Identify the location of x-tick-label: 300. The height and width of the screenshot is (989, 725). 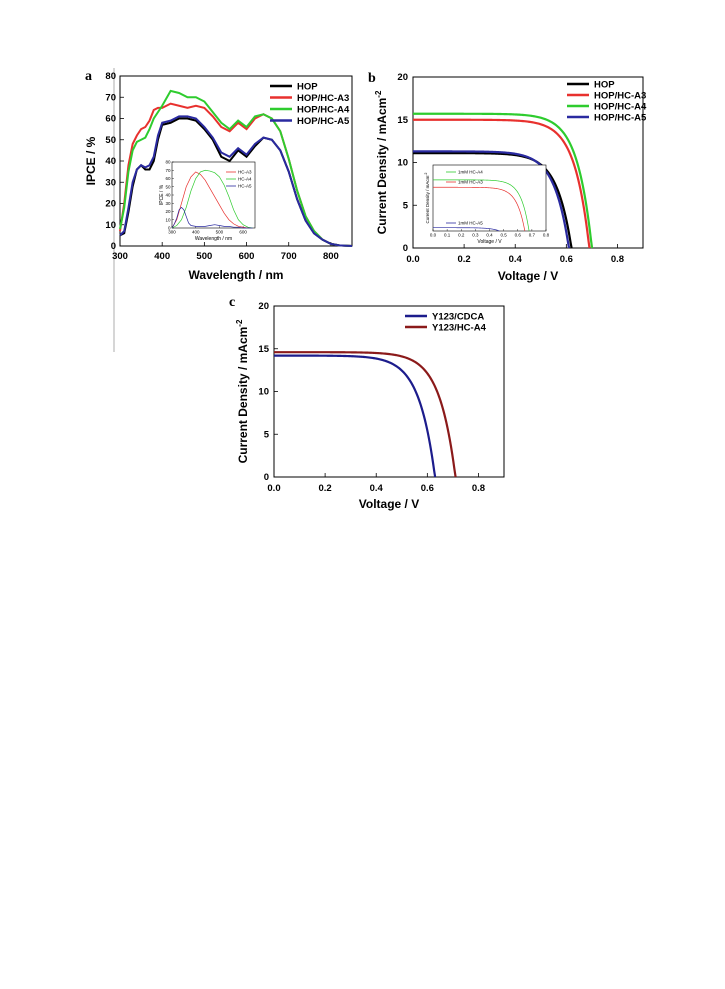
(120, 256).